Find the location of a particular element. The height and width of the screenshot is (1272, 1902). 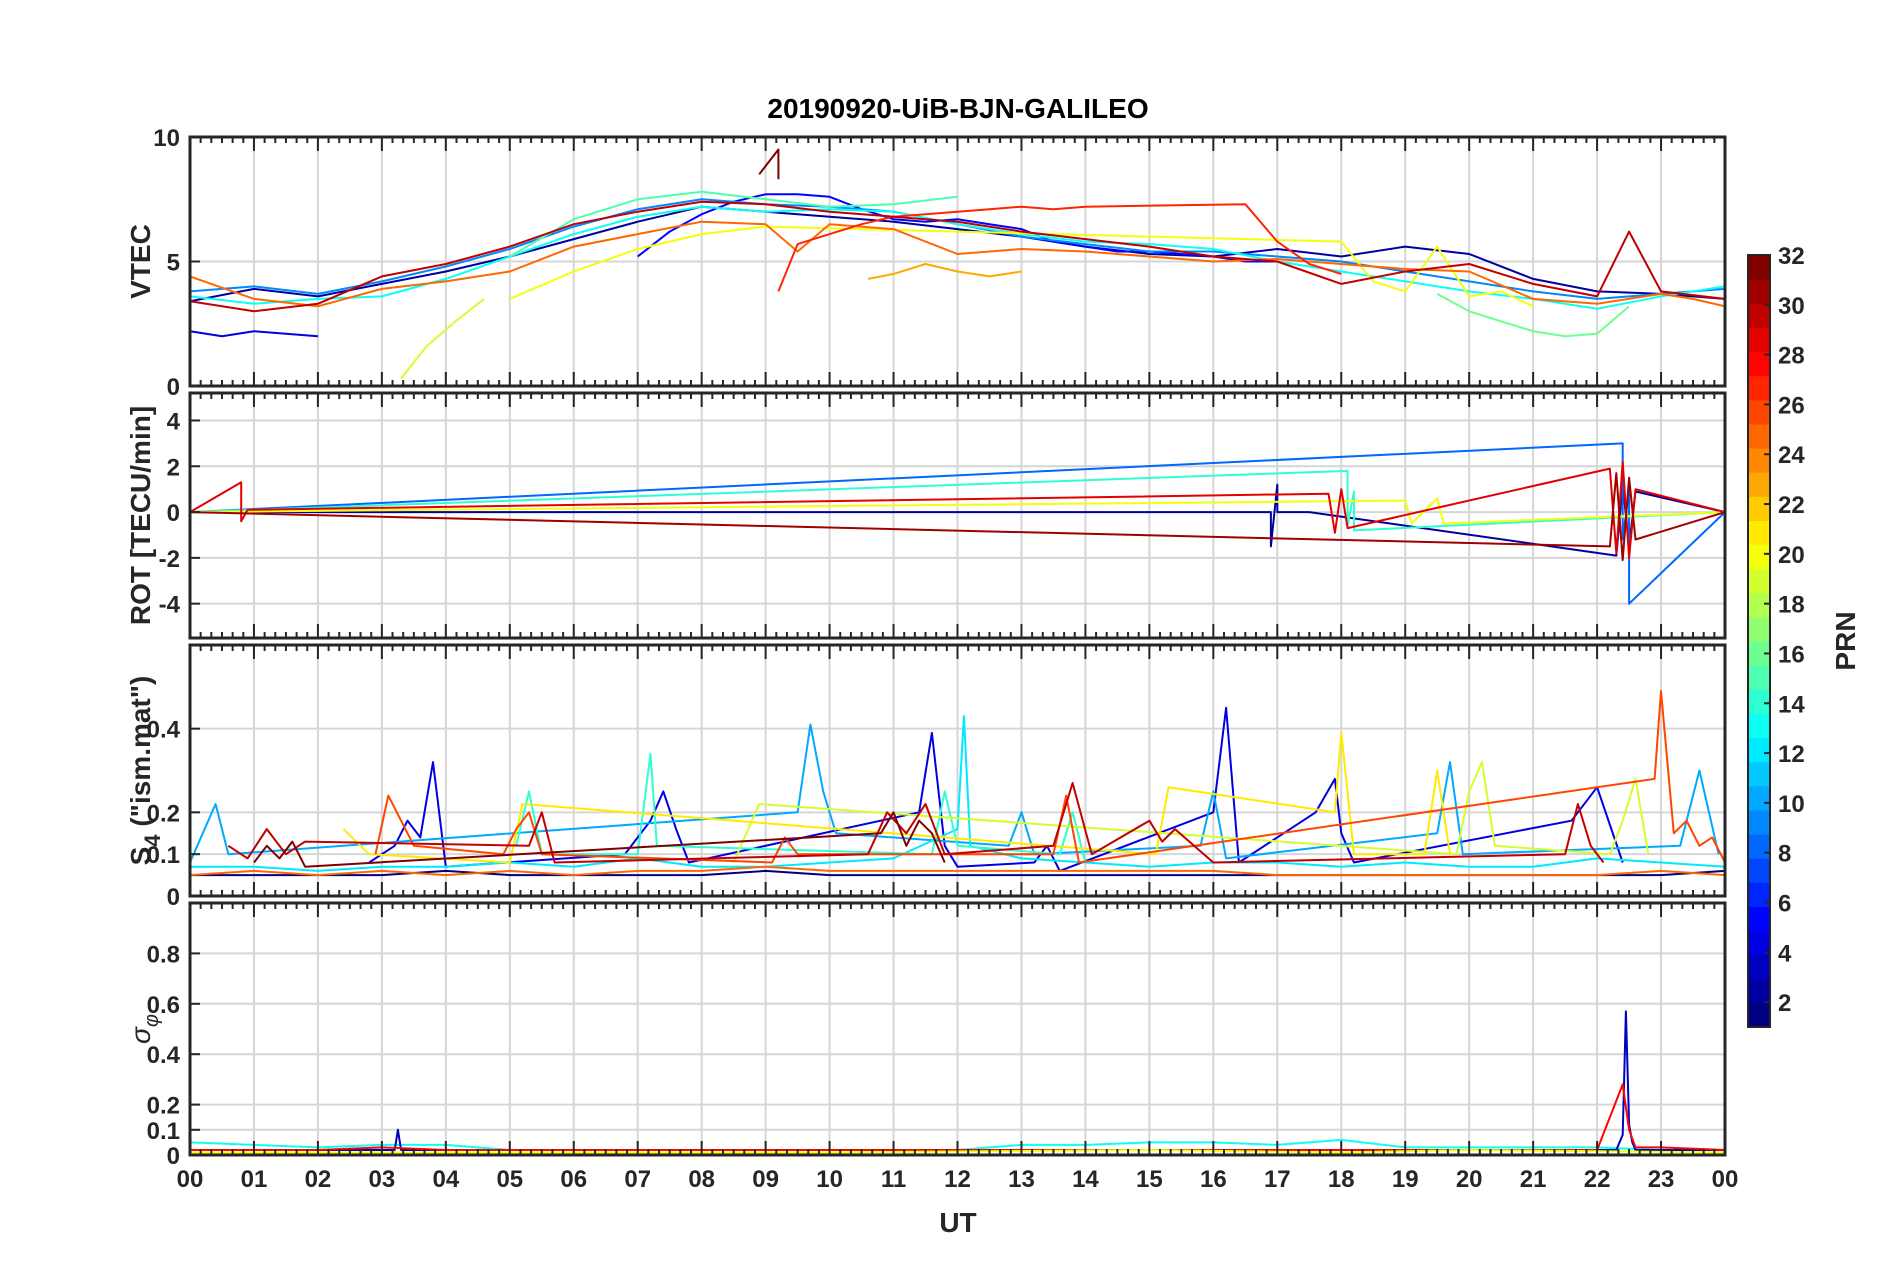

x-tick-label: 17 is located at coordinates (1277, 1179).